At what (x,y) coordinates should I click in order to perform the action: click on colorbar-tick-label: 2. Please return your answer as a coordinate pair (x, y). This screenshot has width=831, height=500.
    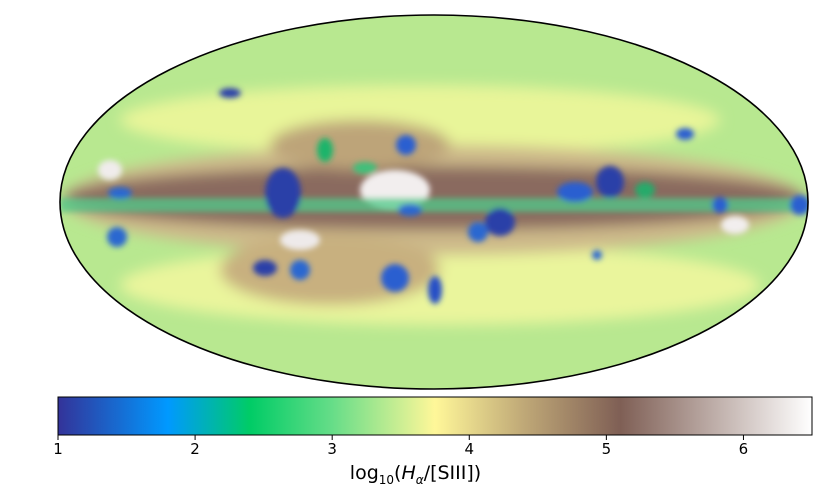
    Looking at the image, I should click on (195, 449).